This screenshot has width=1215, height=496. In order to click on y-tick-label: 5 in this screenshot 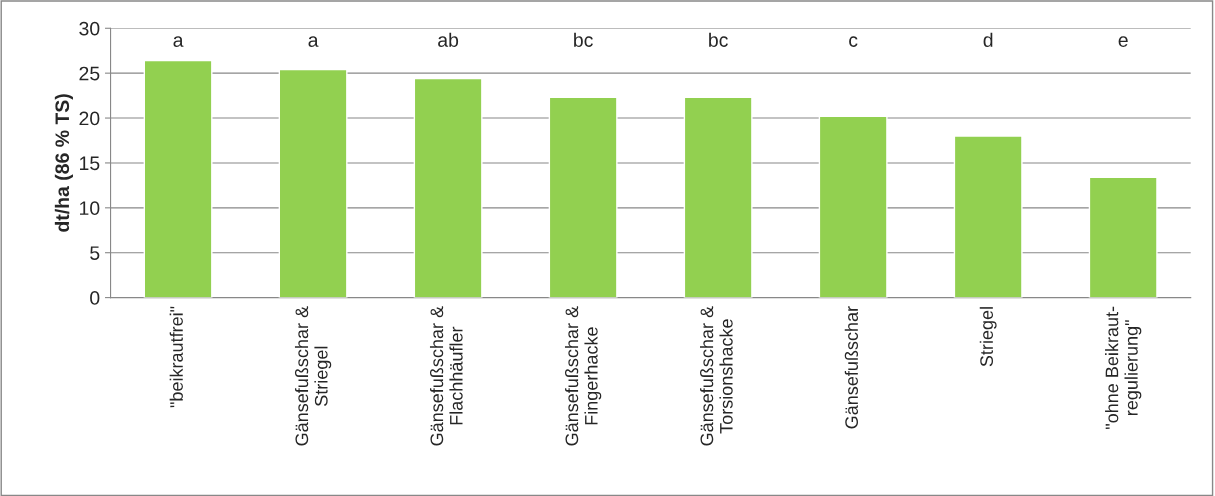, I will do `click(95, 253)`.